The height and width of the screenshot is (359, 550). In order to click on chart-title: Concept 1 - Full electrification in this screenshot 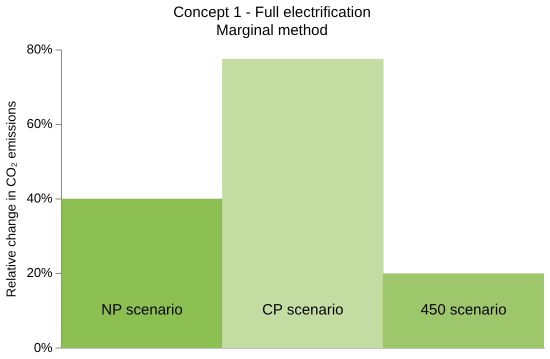, I will do `click(272, 13)`.